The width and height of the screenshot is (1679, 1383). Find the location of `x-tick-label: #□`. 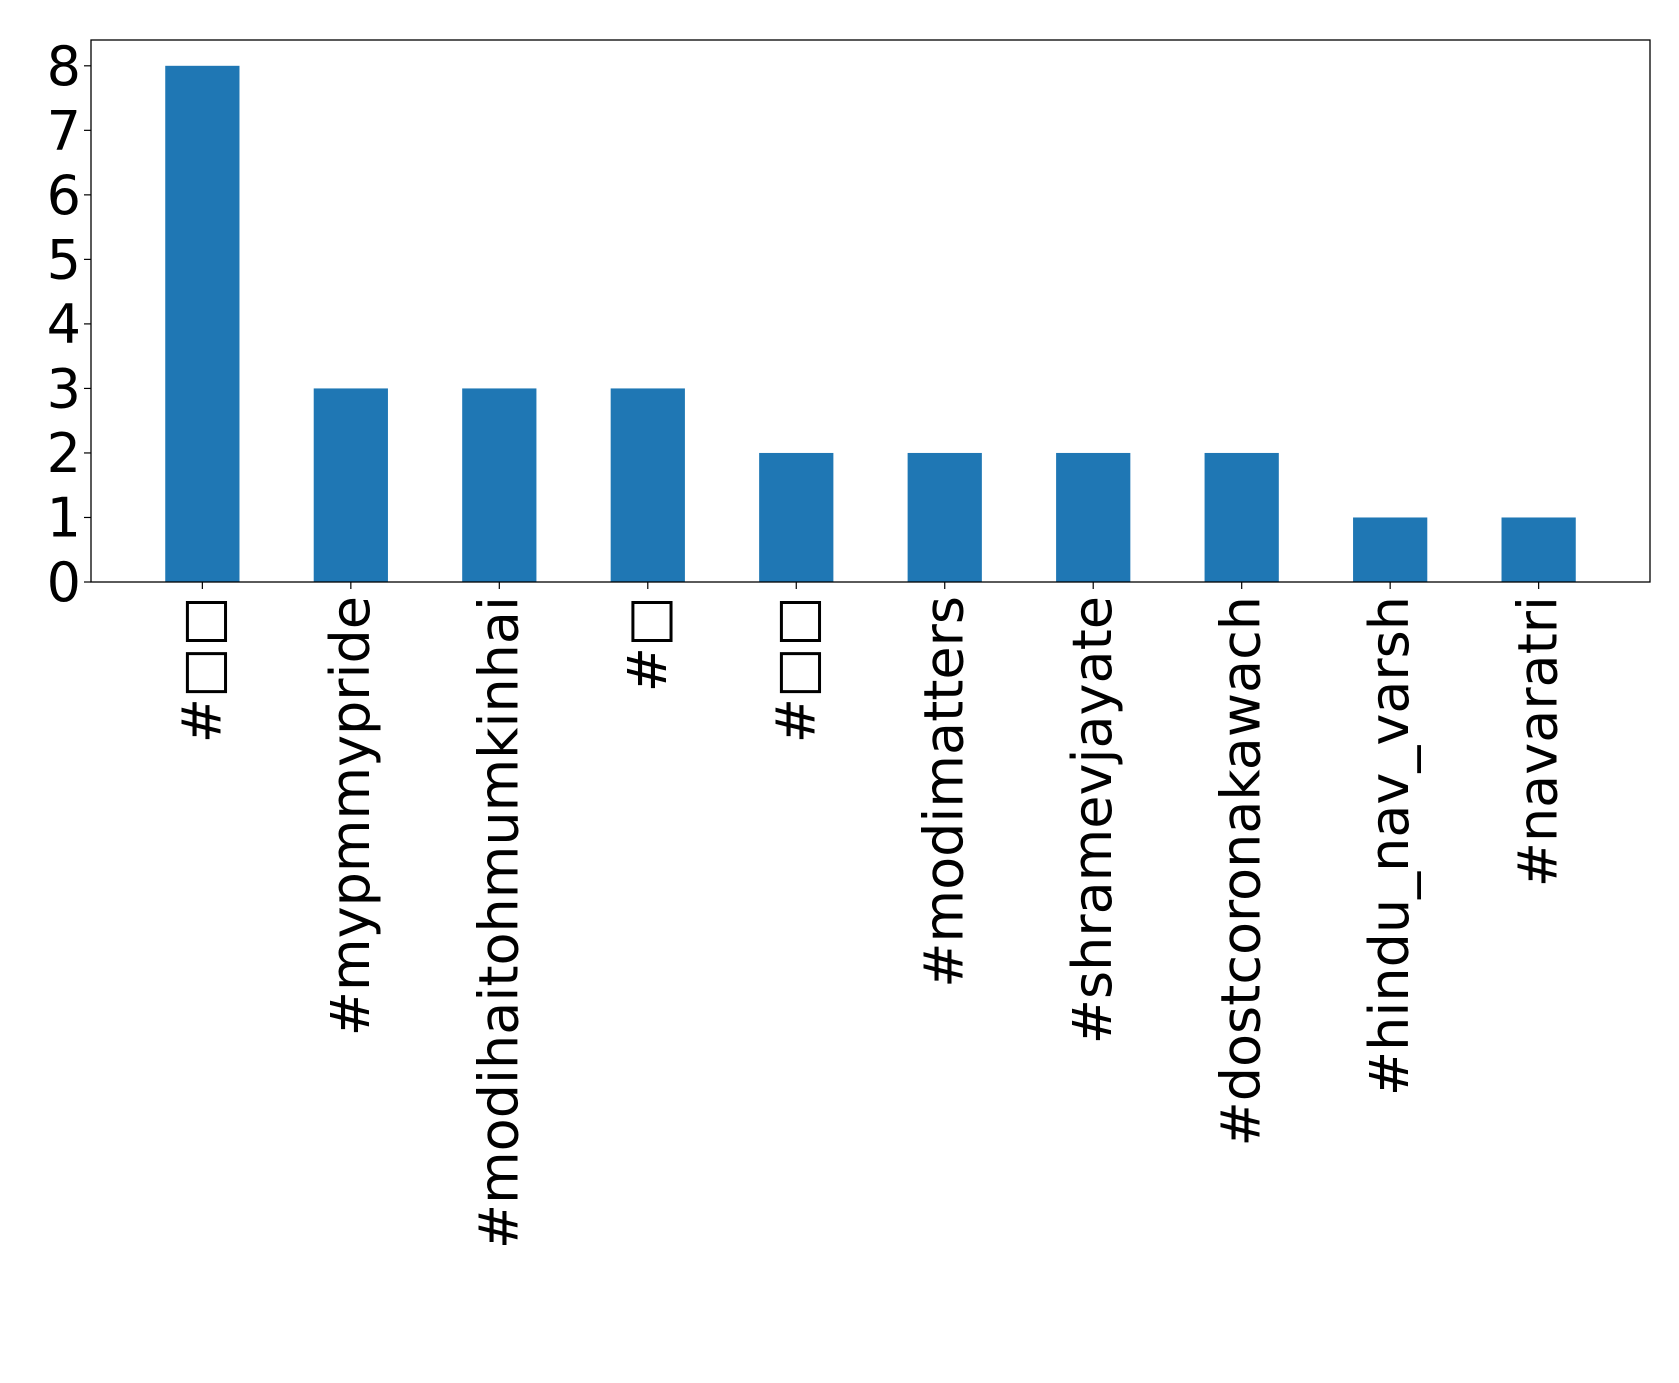

x-tick-label: #□ is located at coordinates (647, 644).